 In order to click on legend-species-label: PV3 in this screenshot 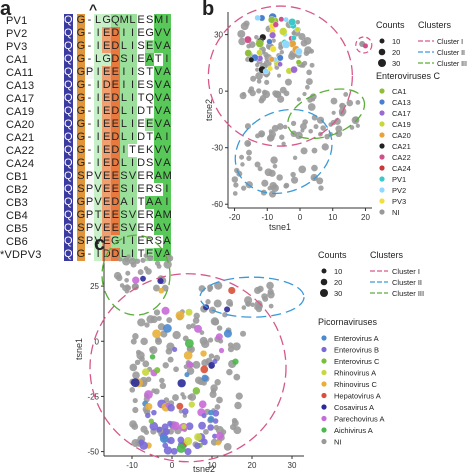, I will do `click(399, 201)`.